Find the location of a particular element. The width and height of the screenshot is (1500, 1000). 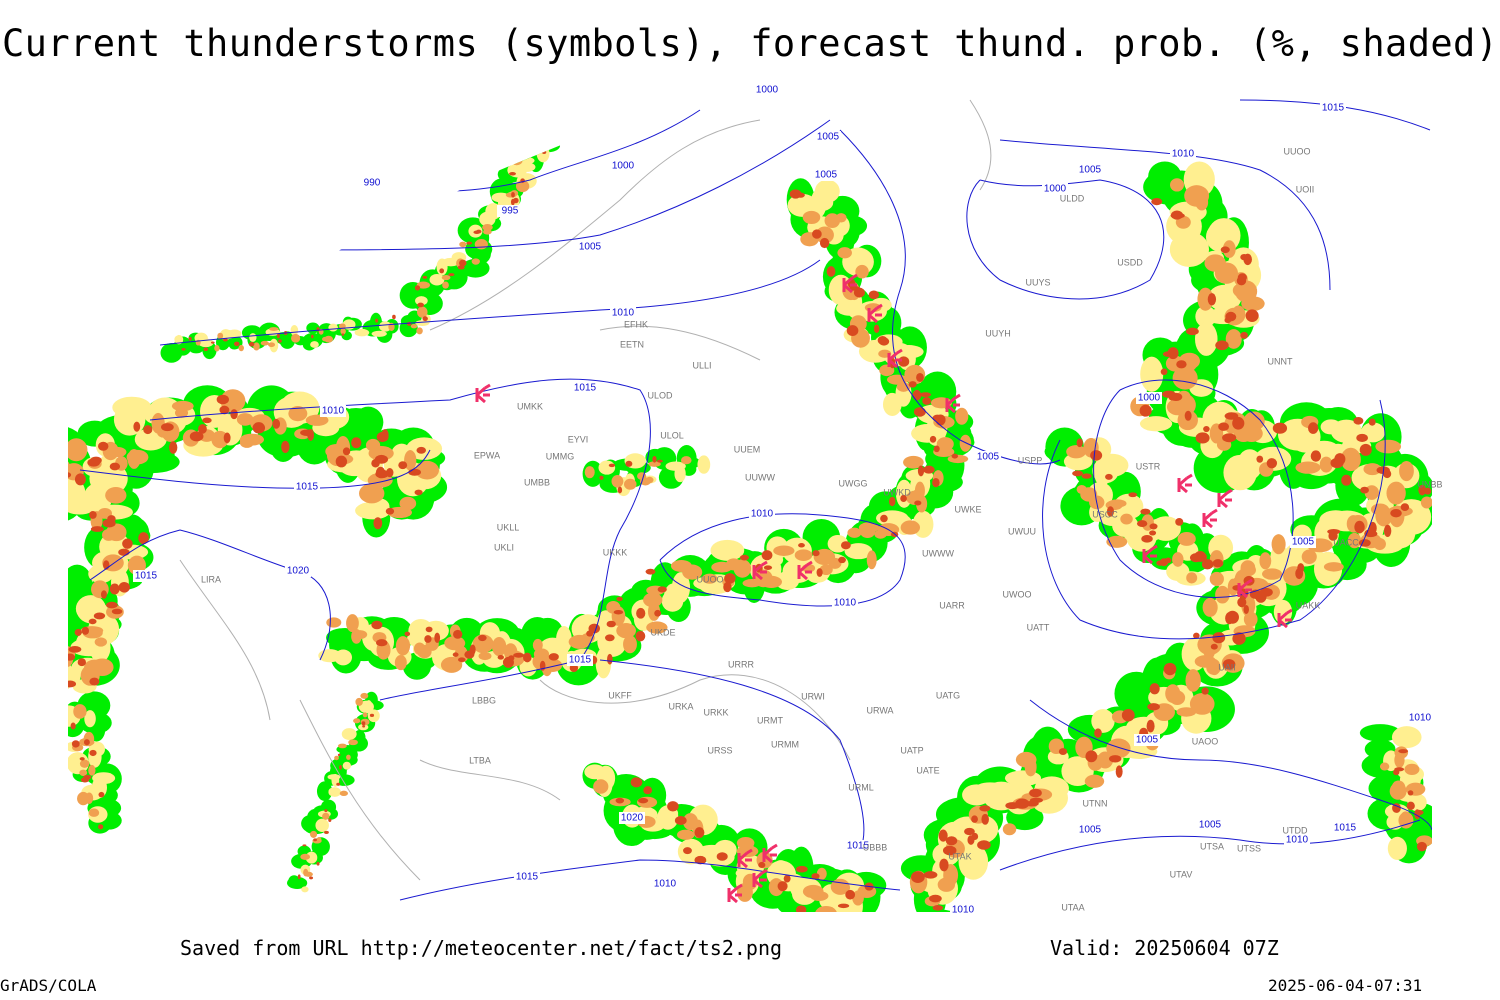

station-label: UTNN is located at coordinates (1095, 803).